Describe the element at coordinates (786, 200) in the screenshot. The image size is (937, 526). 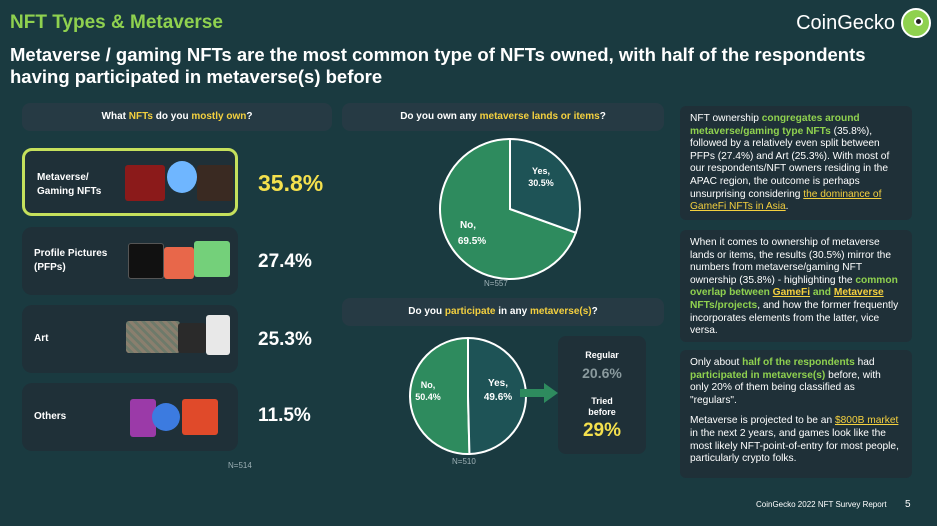
I see `gamefi-dominance-link: the dominance of GameFi NFTs in Asia` at that location.